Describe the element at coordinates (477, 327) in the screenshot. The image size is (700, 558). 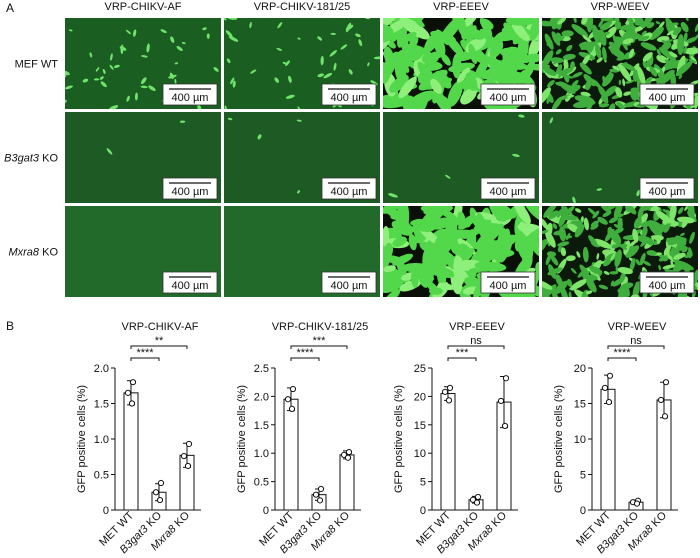
I see `chart-title: VRP-EEEV` at that location.